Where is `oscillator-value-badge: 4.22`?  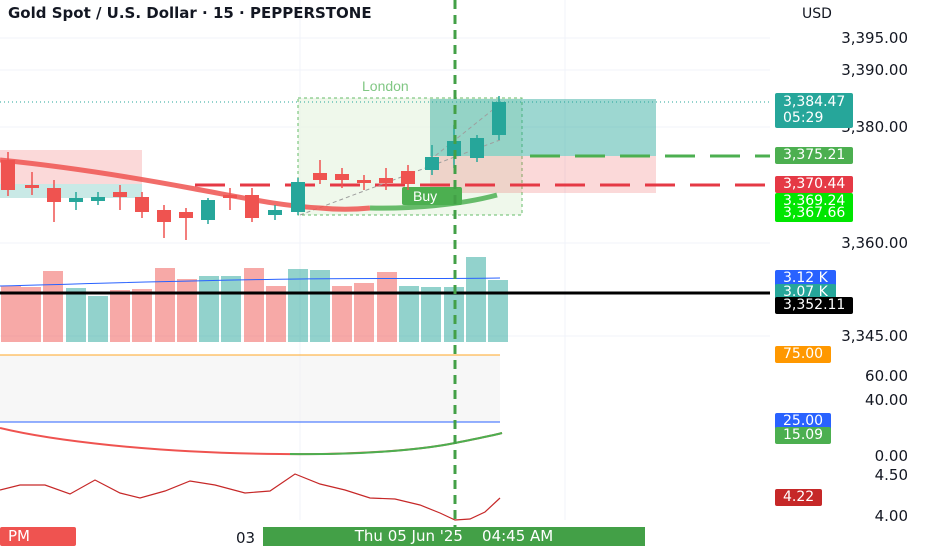
oscillator-value-badge: 4.22 is located at coordinates (799, 497).